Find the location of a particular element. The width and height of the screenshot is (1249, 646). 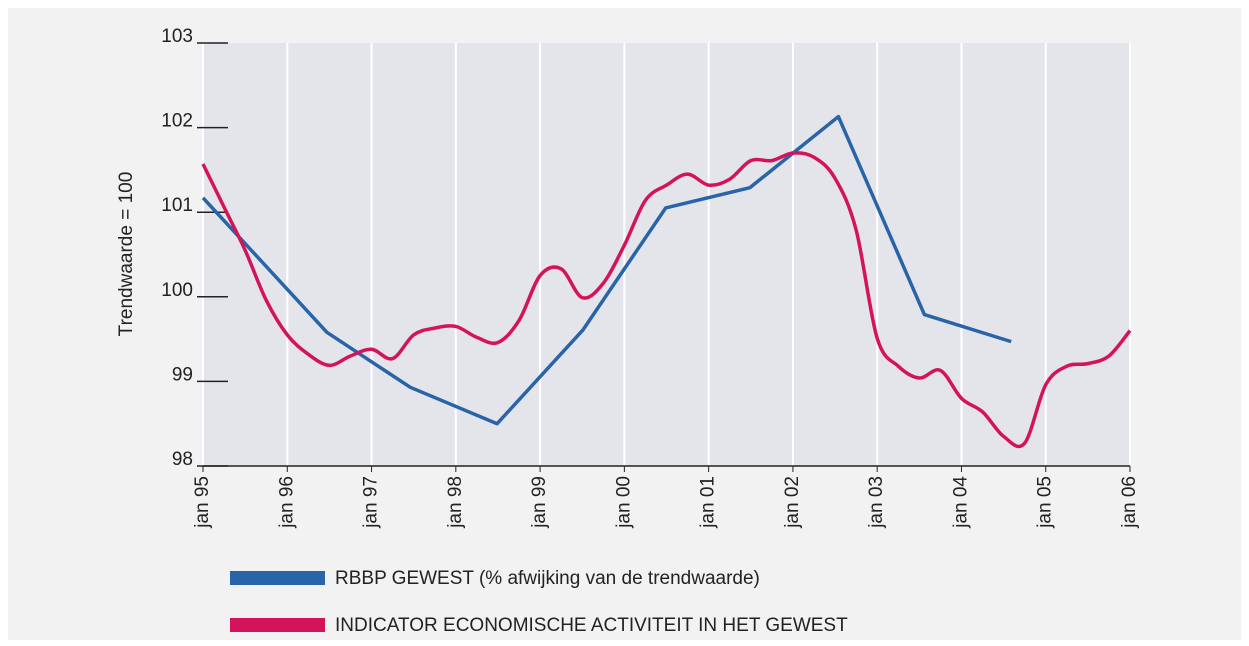

x-tick-label: jan 03 is located at coordinates (876, 502).